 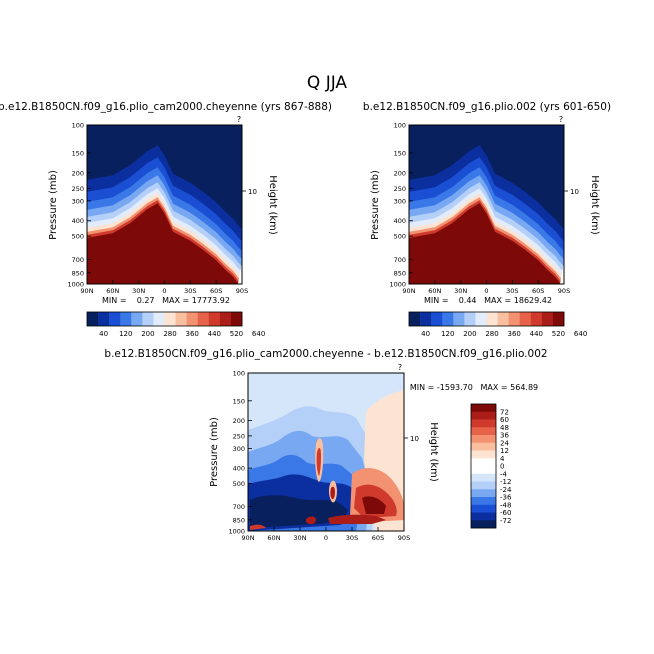 What do you see at coordinates (397, 285) in the screenshot?
I see `panel-b-y-tick-label: 1000` at bounding box center [397, 285].